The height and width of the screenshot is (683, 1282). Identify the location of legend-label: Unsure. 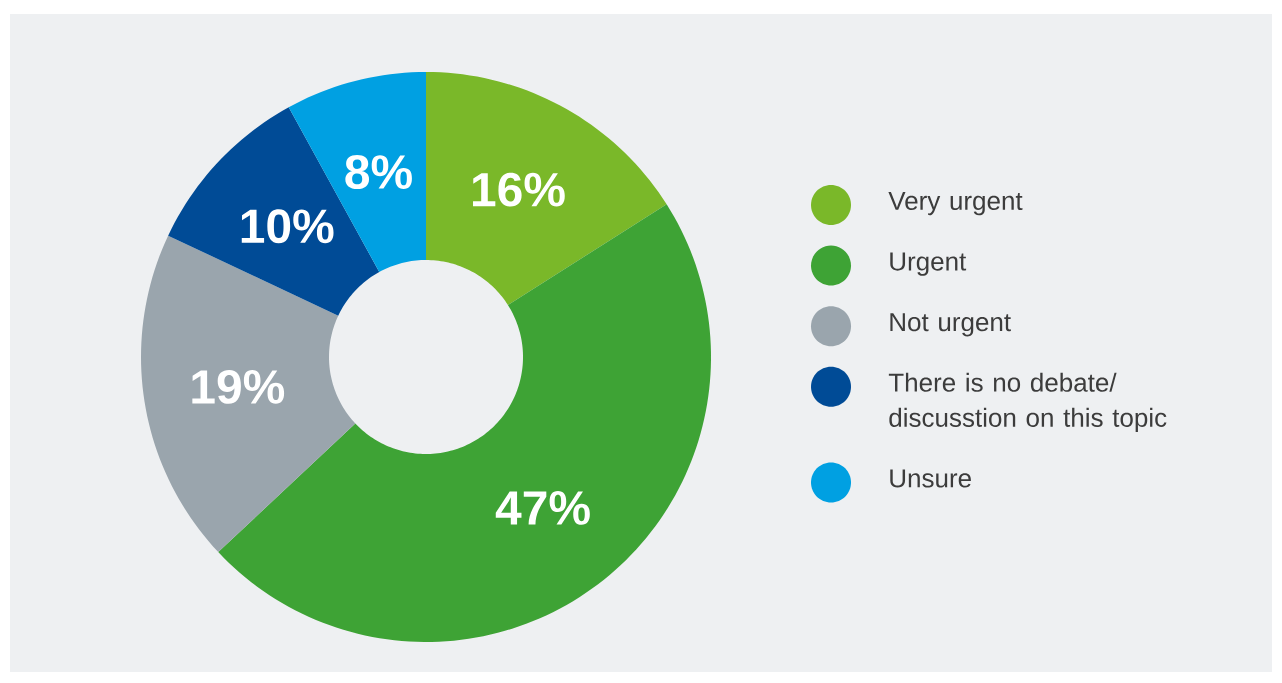
(930, 478).